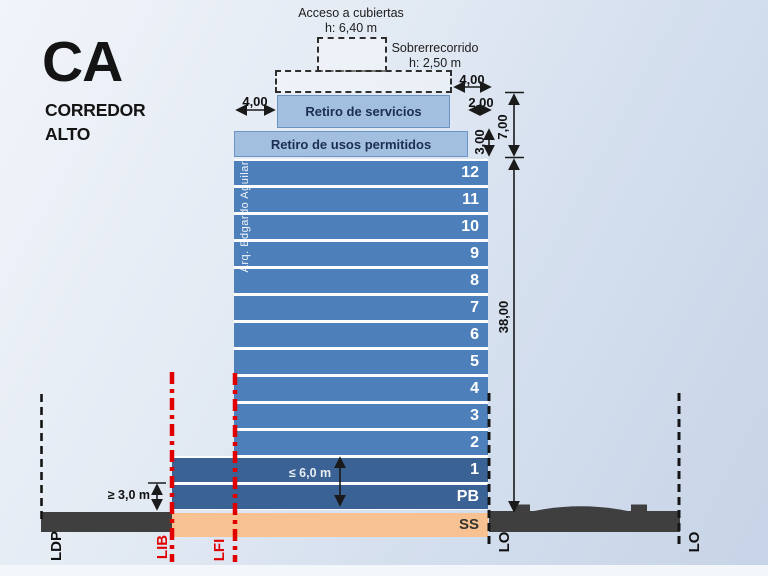 This screenshot has height=576, width=768. Describe the element at coordinates (470, 226) in the screenshot. I see `floor-label: 10` at that location.